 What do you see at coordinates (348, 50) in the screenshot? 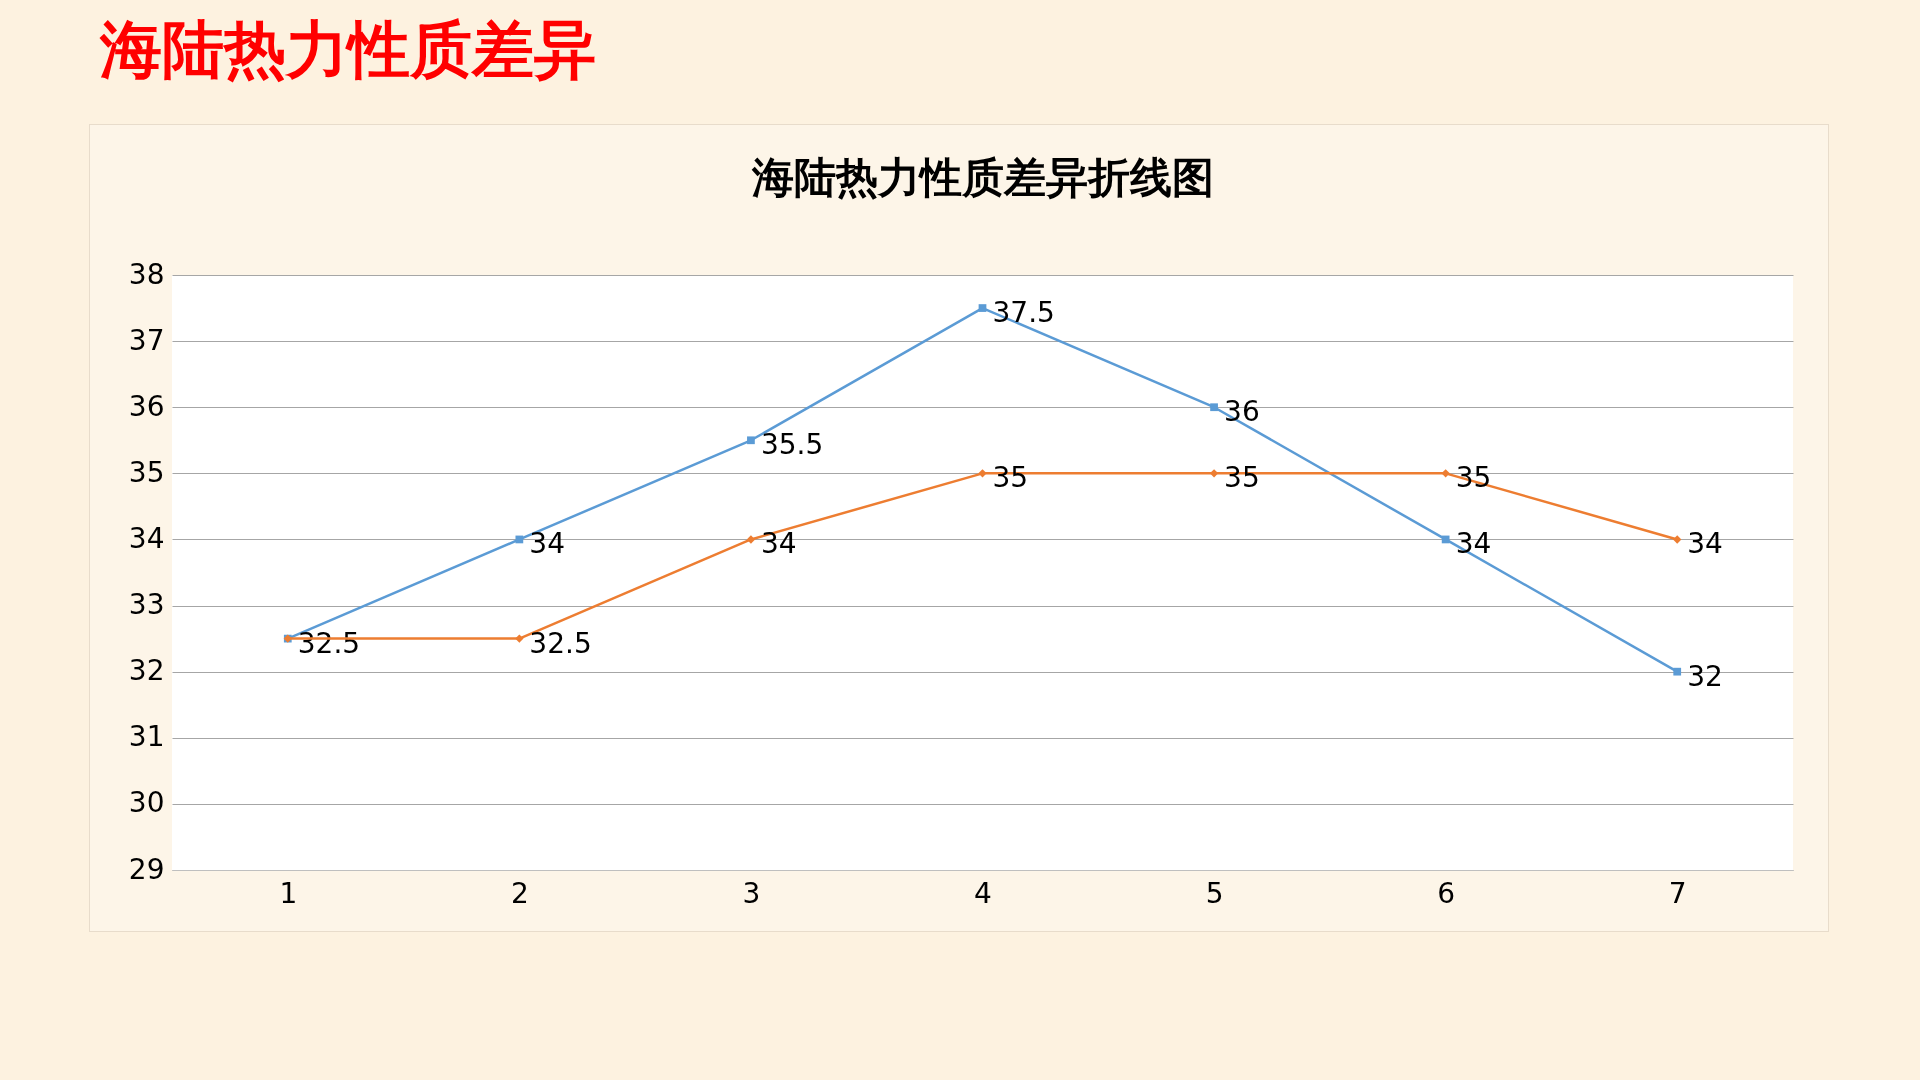
I see `chart-title: 海陆热力性质差异` at bounding box center [348, 50].